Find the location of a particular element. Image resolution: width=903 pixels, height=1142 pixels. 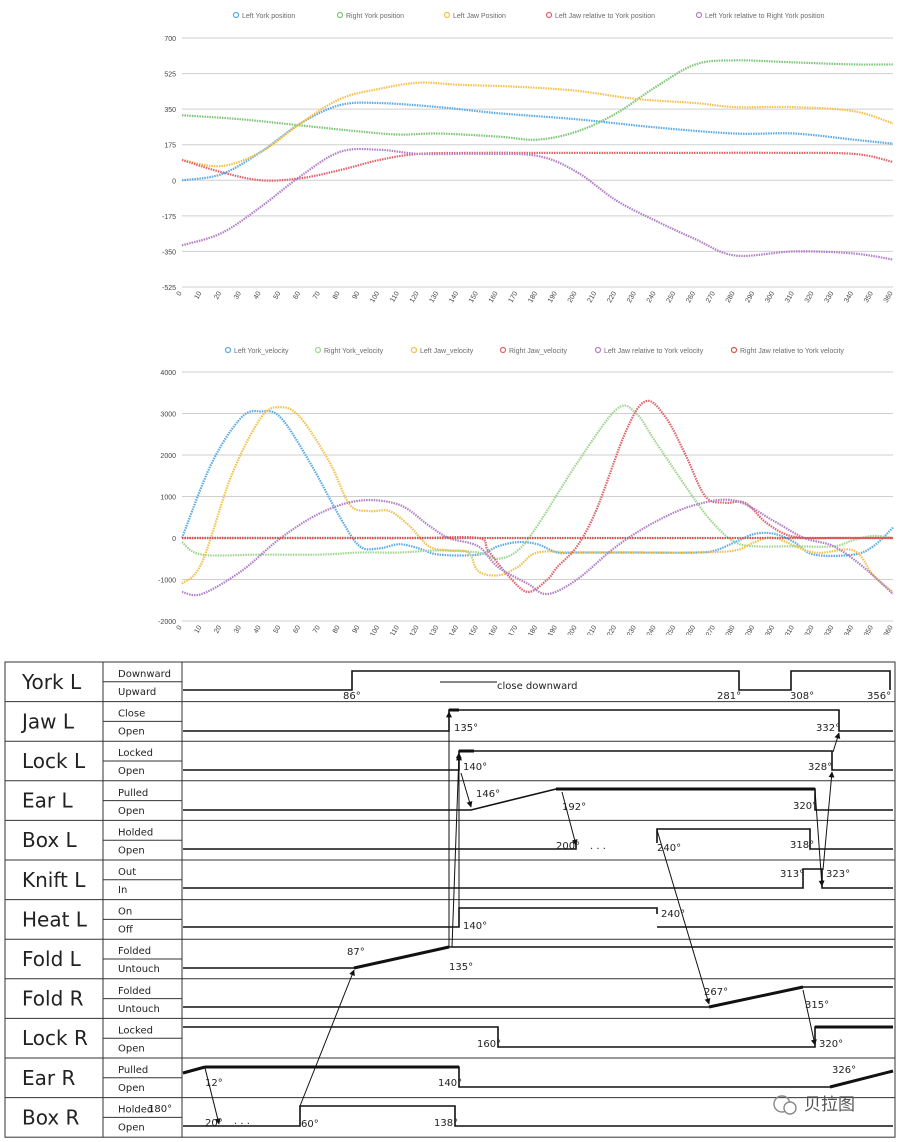

arrow-lock-to-jaw is located at coordinates (836, 742).